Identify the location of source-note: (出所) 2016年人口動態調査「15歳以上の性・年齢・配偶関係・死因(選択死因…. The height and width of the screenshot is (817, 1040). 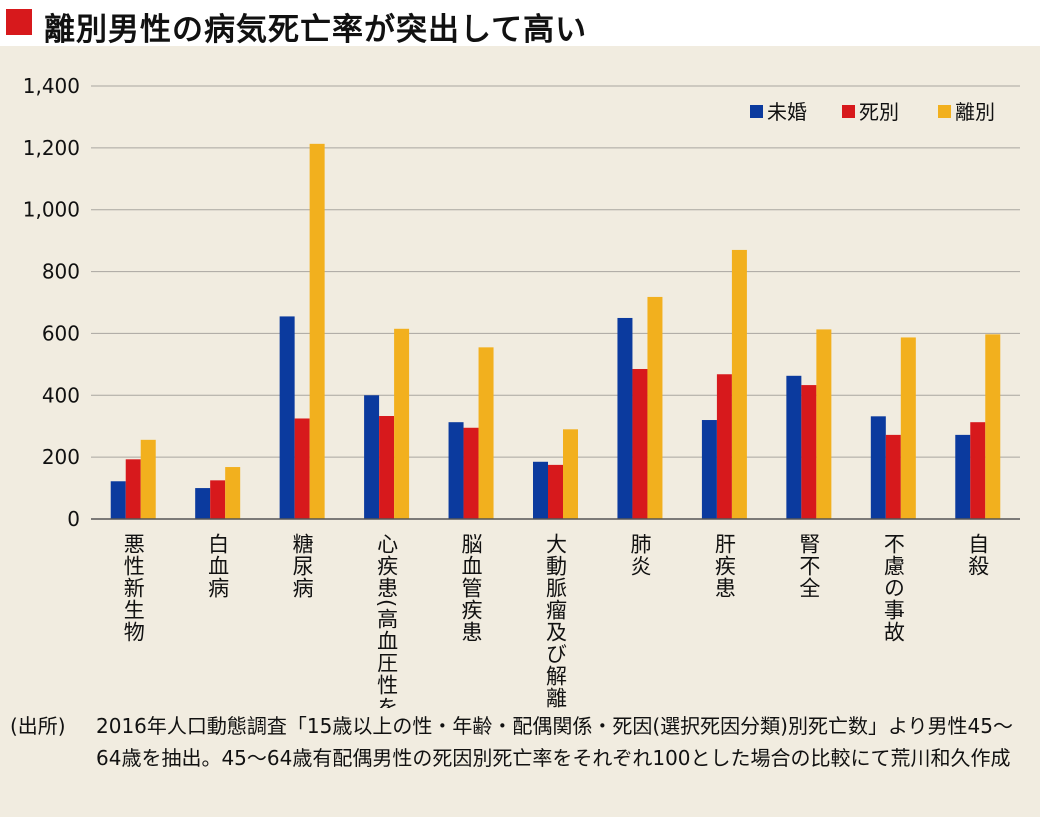
(520, 740).